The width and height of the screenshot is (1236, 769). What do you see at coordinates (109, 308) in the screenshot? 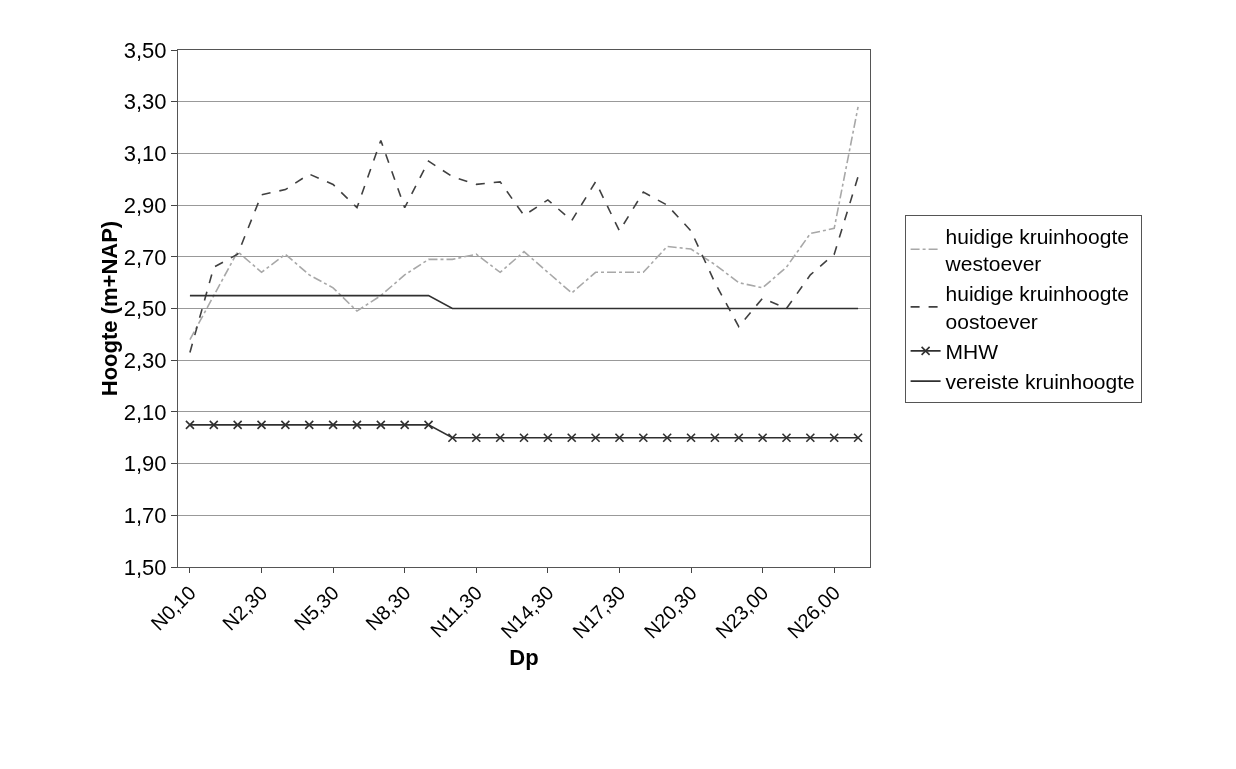
I see `y-axis-title: Hoogte (m+NAP)` at bounding box center [109, 308].